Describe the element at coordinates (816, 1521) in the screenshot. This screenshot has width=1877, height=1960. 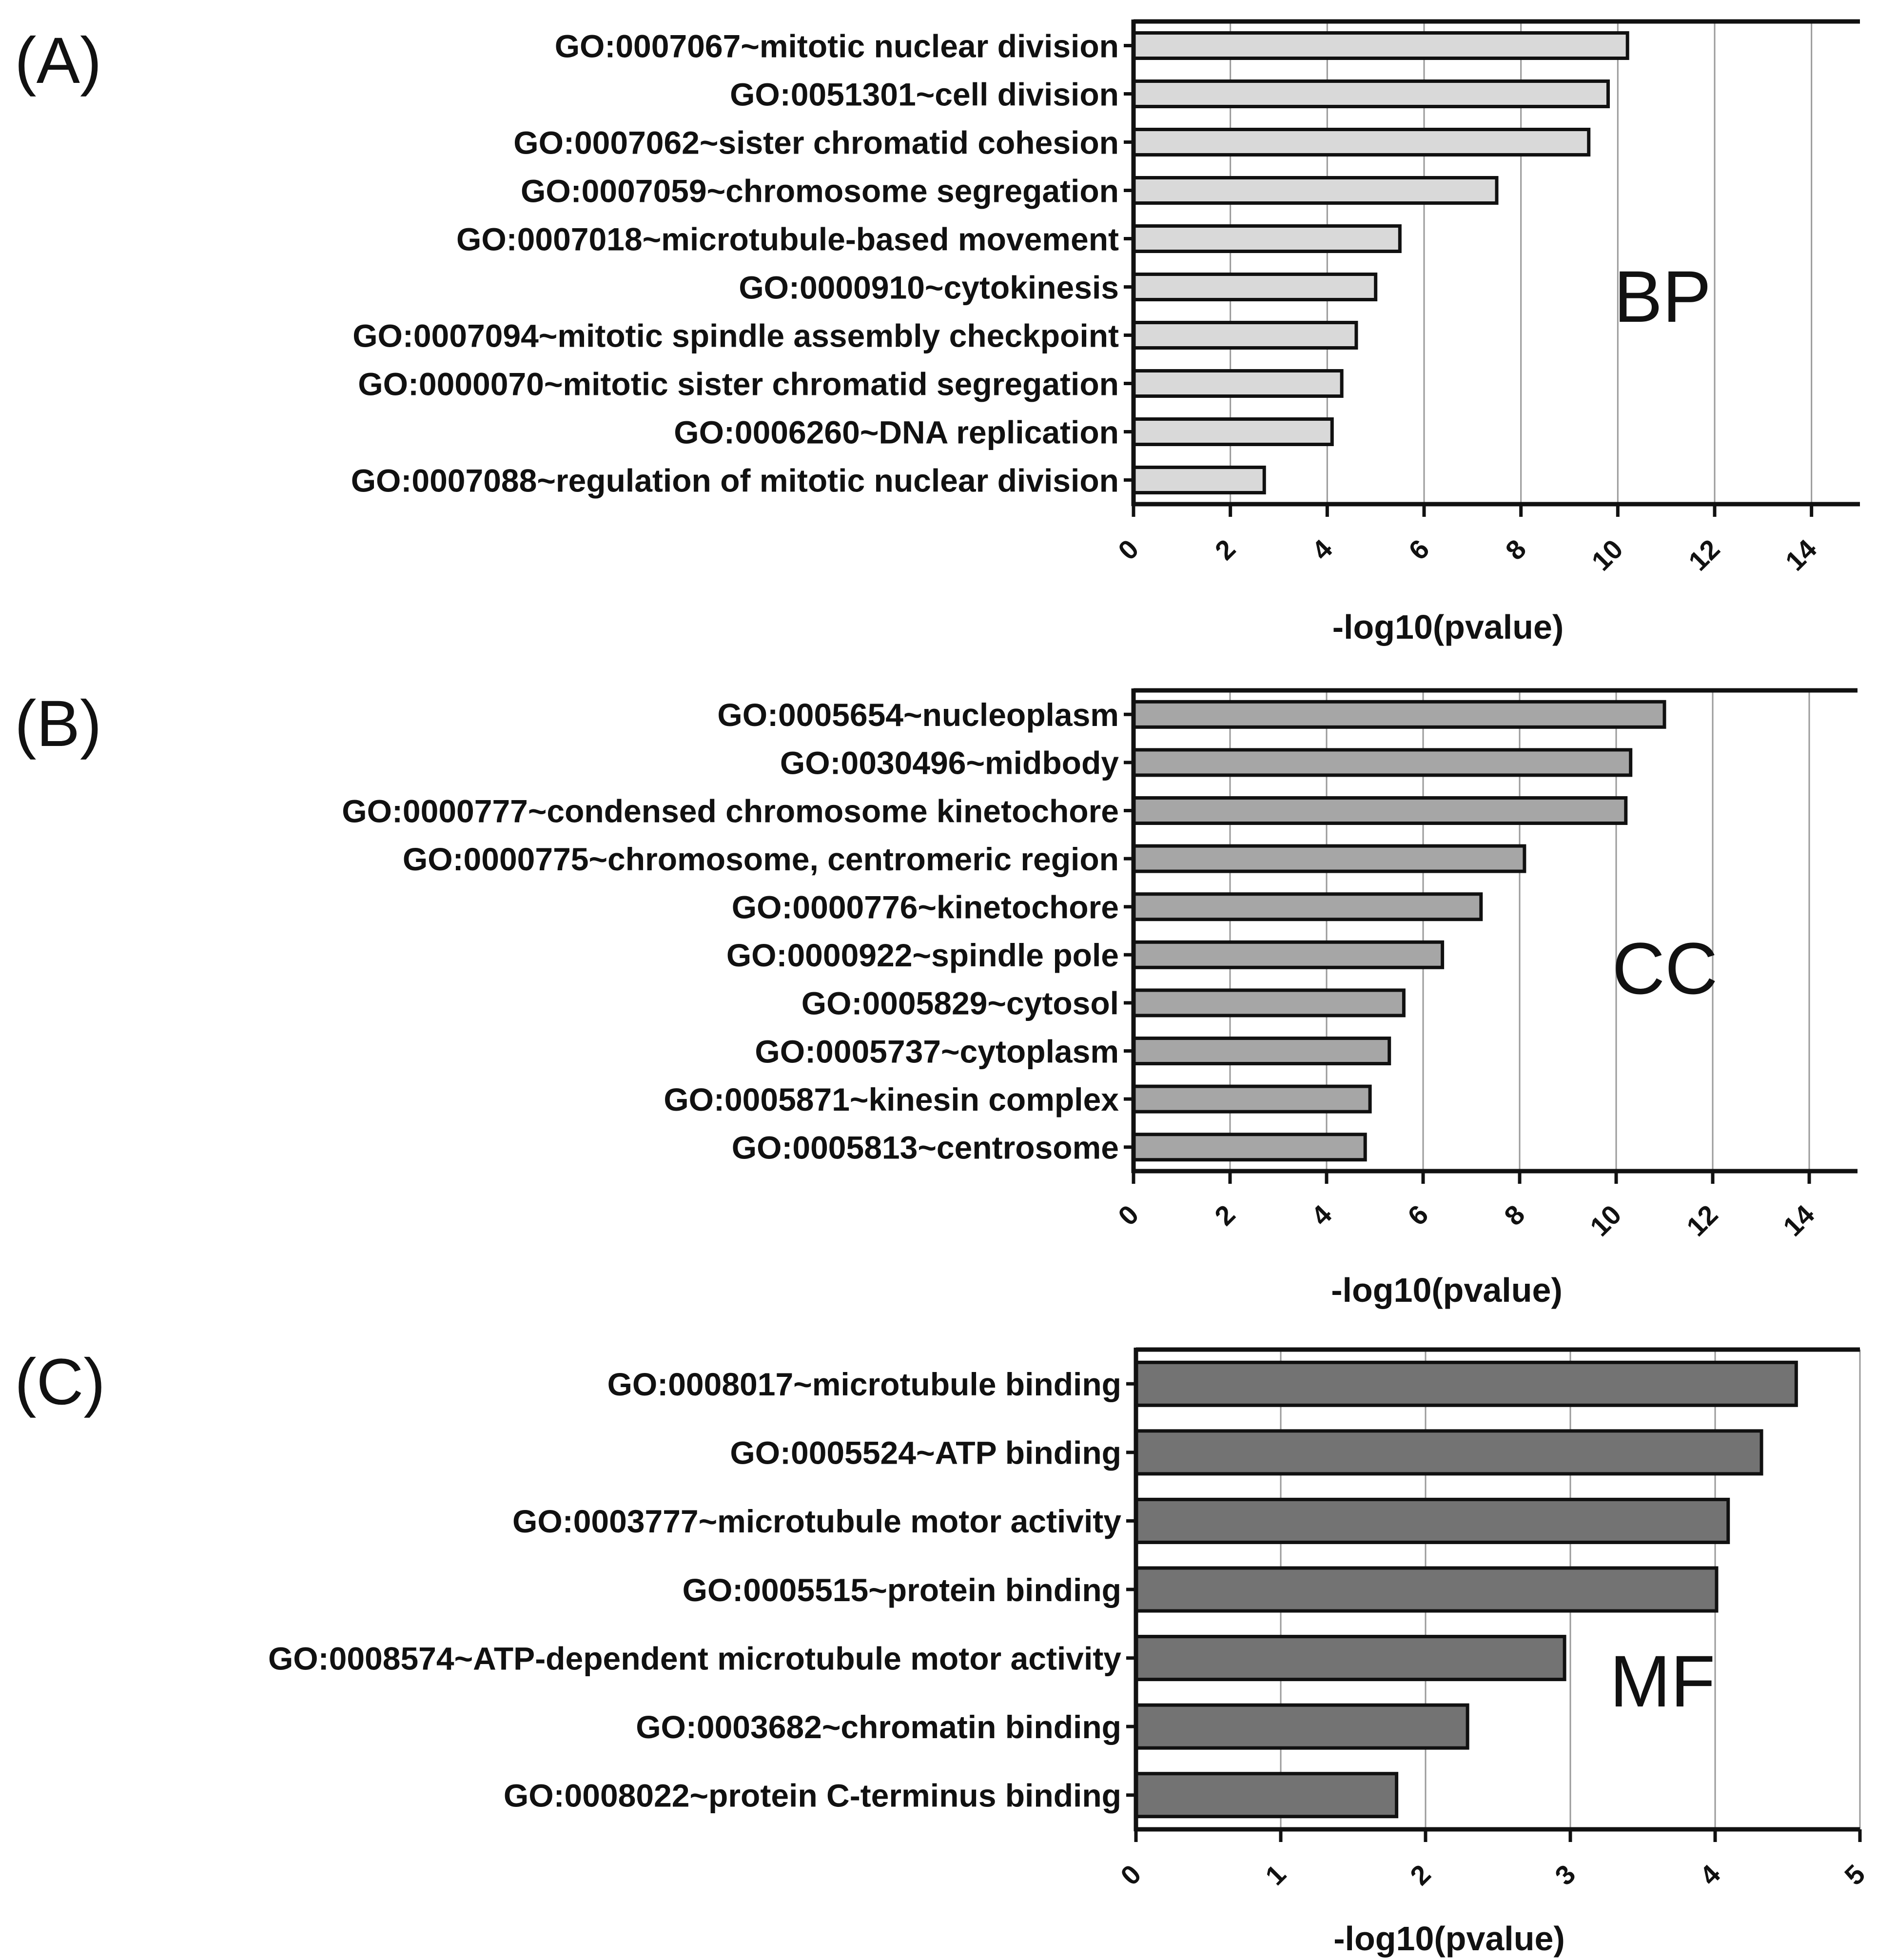
I see `category-label: GO:0003777~microtubule motor activity` at that location.